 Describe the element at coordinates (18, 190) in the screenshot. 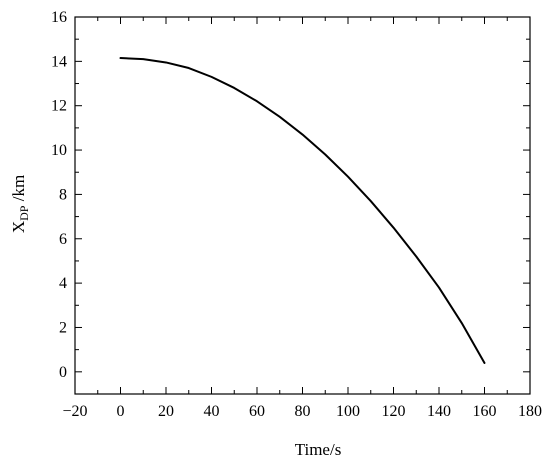

I see `y-axis-title-unit: /km` at that location.